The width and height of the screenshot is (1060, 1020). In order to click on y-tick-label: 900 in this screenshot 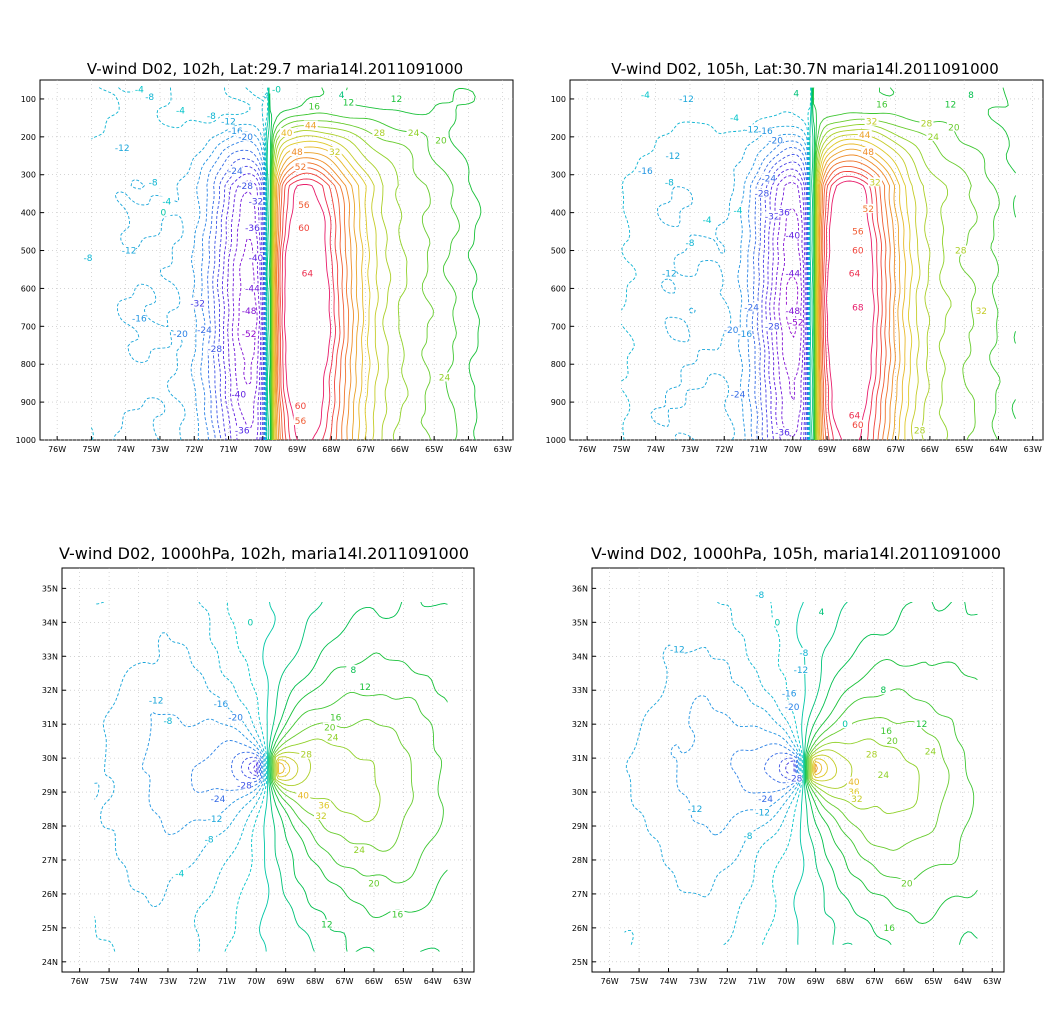, I will do `click(558, 402)`.